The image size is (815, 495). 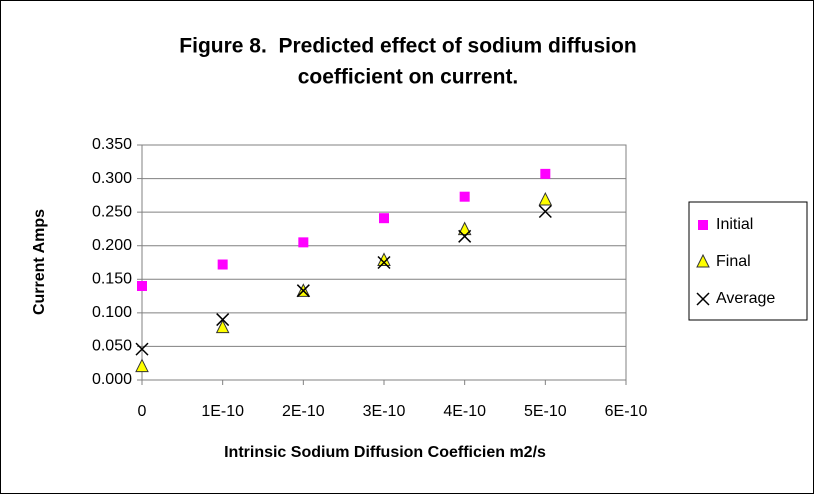 What do you see at coordinates (112, 379) in the screenshot?
I see `y-tick-label: 0.000` at bounding box center [112, 379].